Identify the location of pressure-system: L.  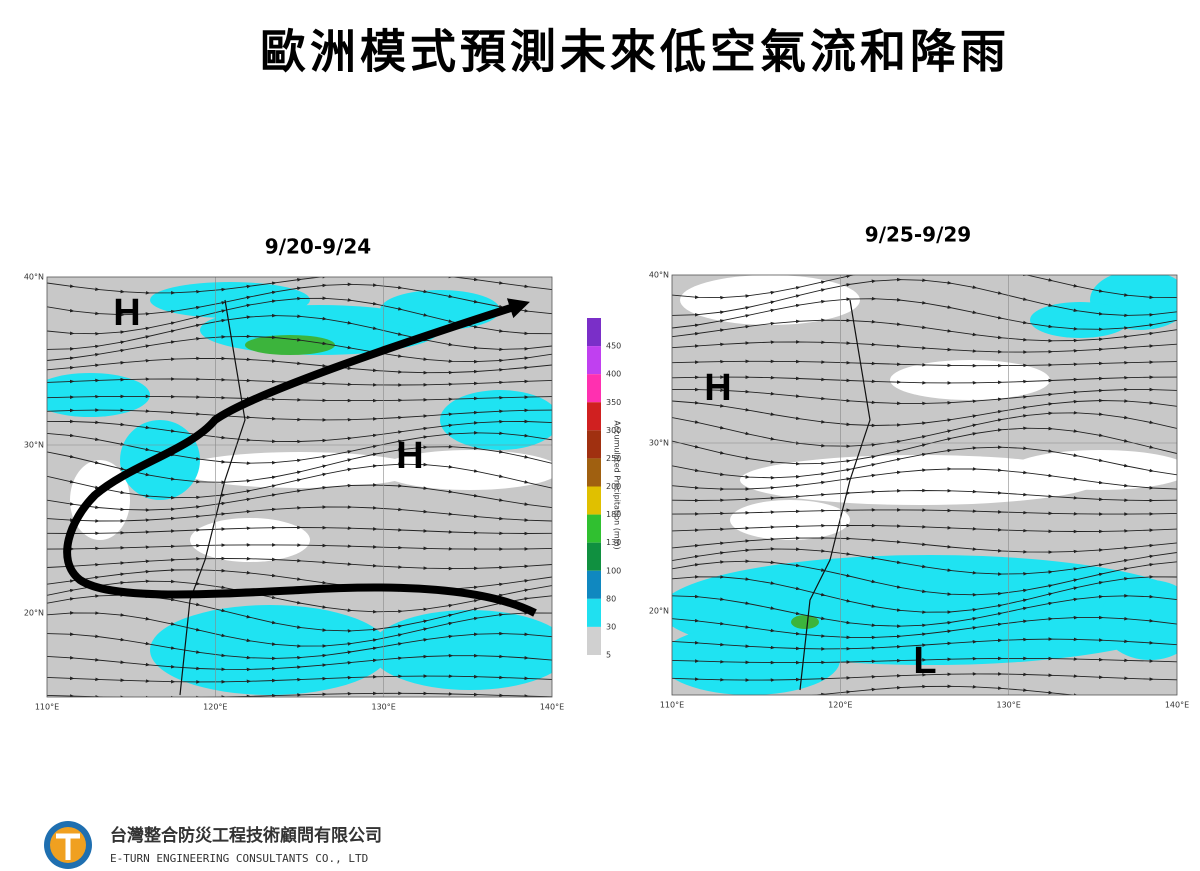
(924, 661).